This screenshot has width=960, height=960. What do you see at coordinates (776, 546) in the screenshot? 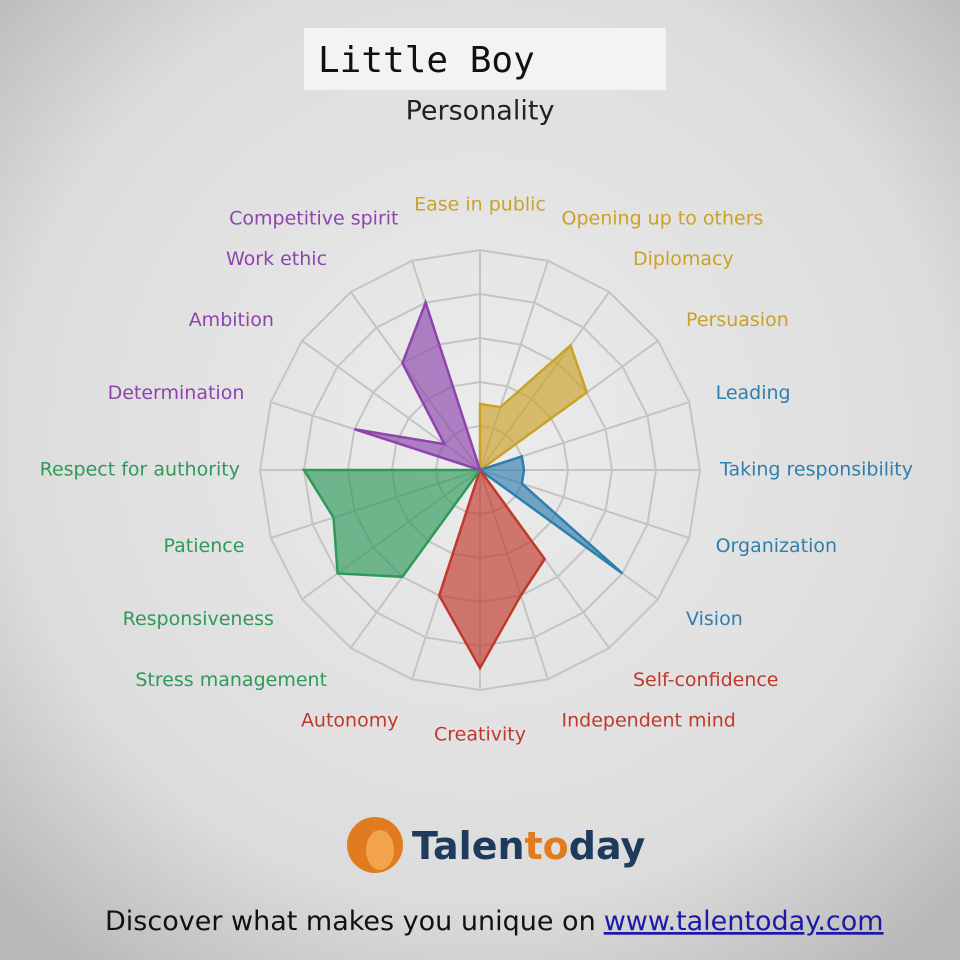
I see `axis-label: Organization` at bounding box center [776, 546].